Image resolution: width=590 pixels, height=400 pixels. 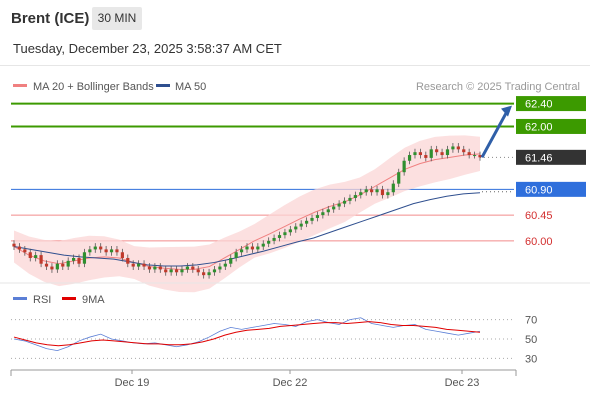 I want to click on rsi-tick-label: 30, so click(x=531, y=359).